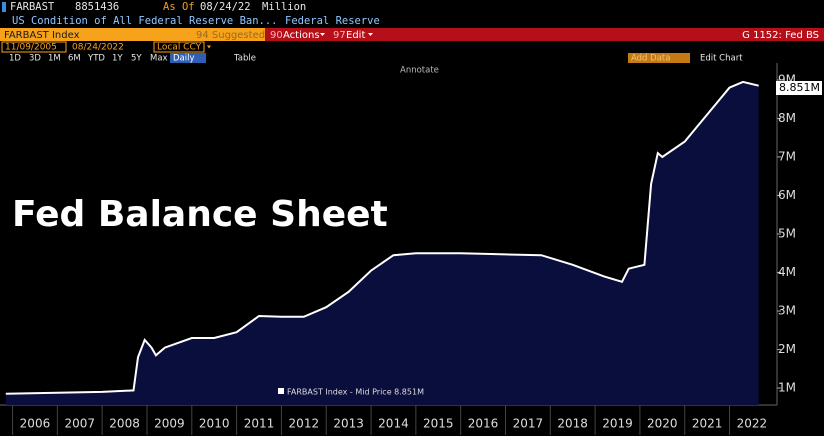  I want to click on x-tick-label: 2017, so click(528, 424).